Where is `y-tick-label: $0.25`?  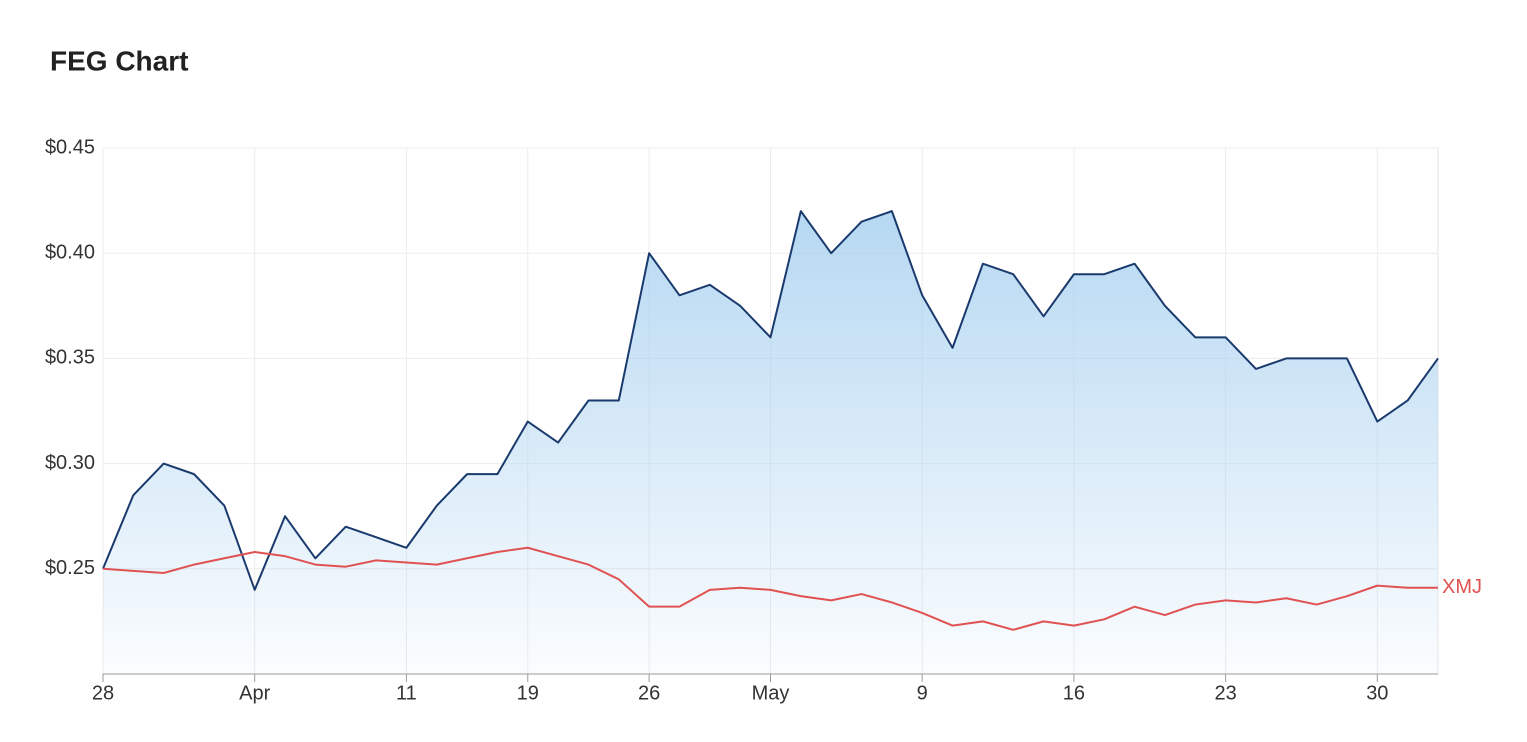
y-tick-label: $0.25 is located at coordinates (70, 568).